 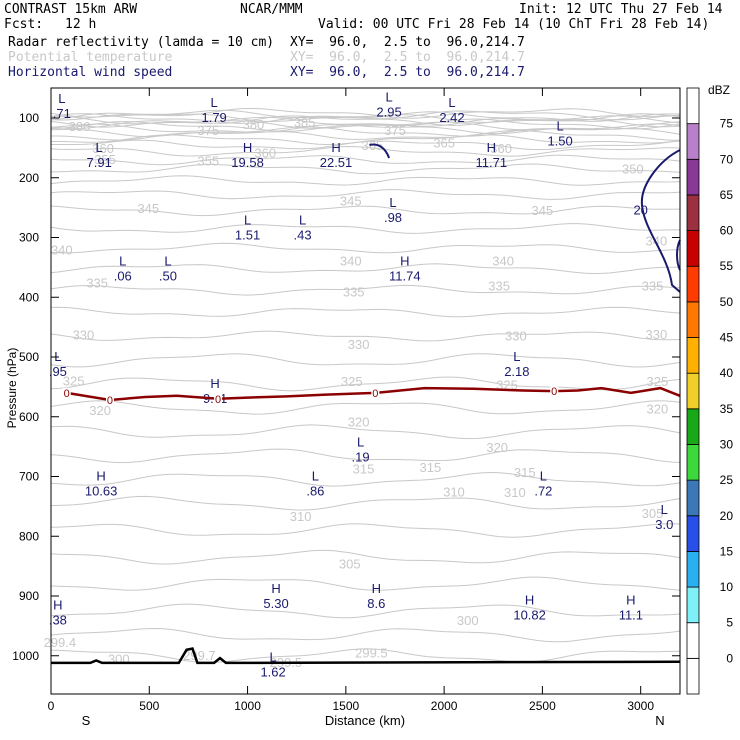 I want to click on colorbar-label: 50, so click(x=727, y=302).